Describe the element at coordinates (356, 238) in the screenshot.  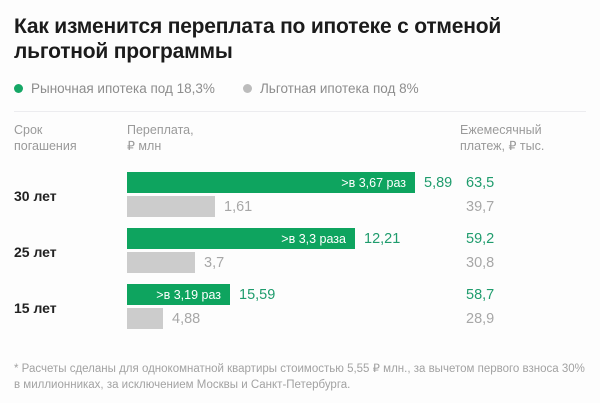
I see `bar-line-market: >в 3,3 раза 12,21 59,2` at that location.